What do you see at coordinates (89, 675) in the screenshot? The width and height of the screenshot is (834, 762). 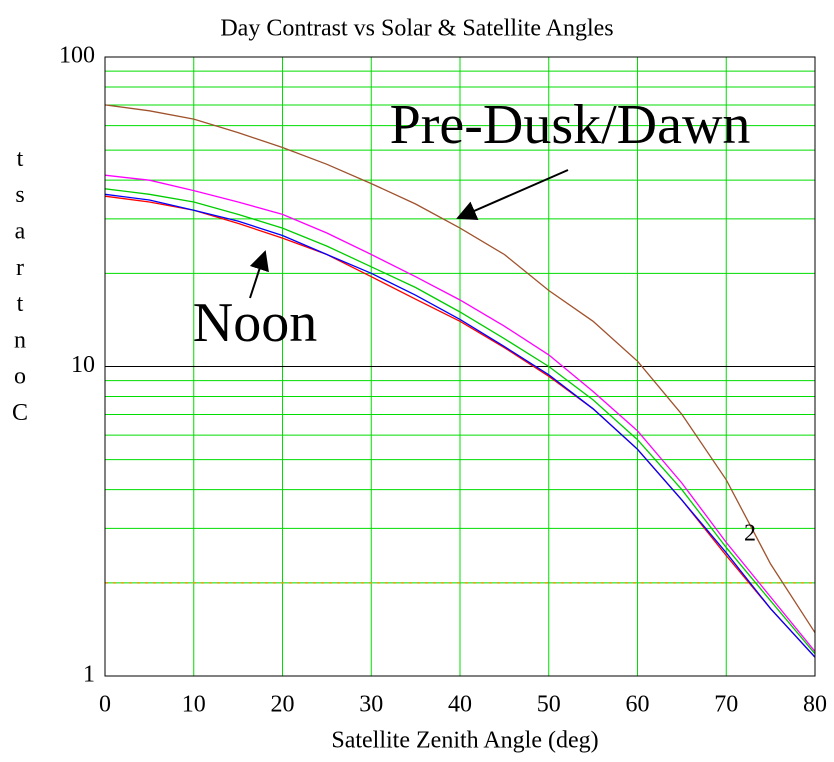 I see `y-tick-label: 1` at bounding box center [89, 675].